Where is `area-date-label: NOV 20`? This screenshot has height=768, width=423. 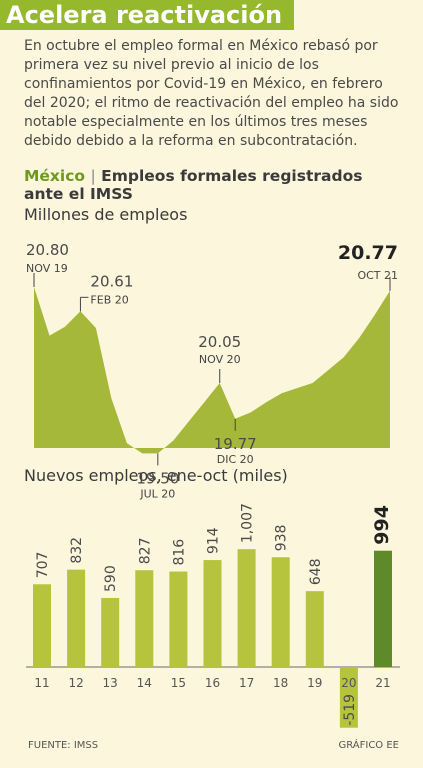 area-date-label: NOV 20 is located at coordinates (220, 359).